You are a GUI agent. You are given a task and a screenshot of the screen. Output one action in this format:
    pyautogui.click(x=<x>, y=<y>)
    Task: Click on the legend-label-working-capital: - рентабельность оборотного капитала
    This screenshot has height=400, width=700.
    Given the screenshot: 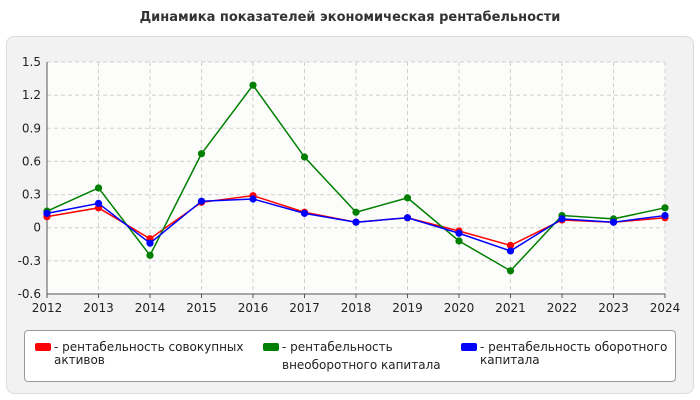 What is the action you would take?
    pyautogui.click(x=574, y=353)
    